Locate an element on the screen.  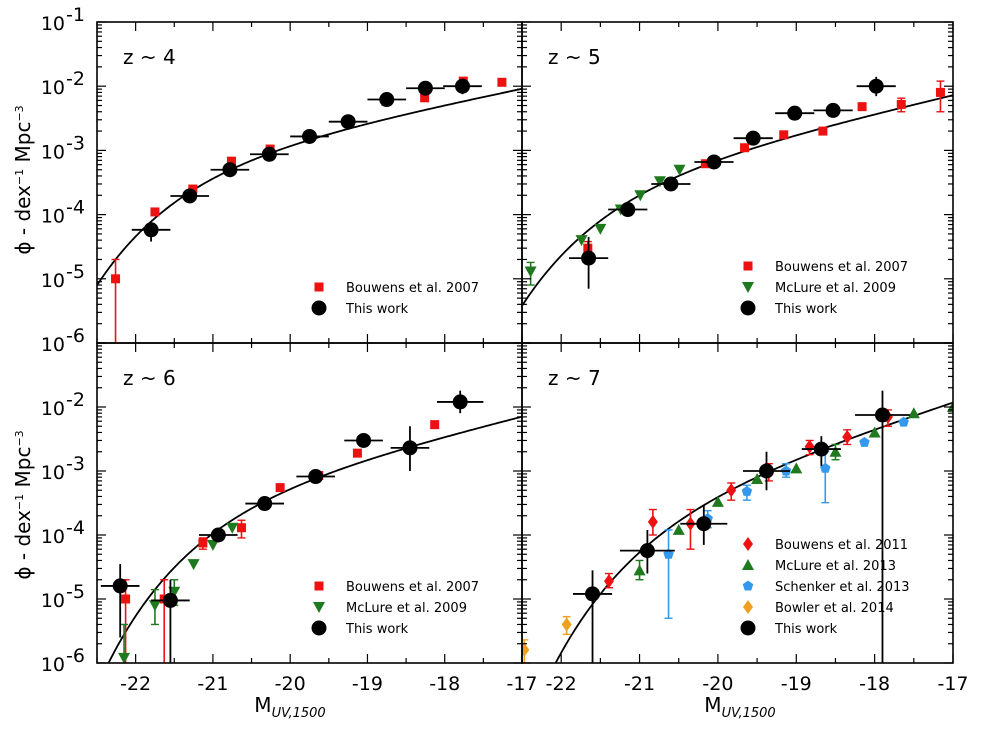
y-axis-label-top: ϕ - dex−1 Mpc−3 is located at coordinates (23, 179).